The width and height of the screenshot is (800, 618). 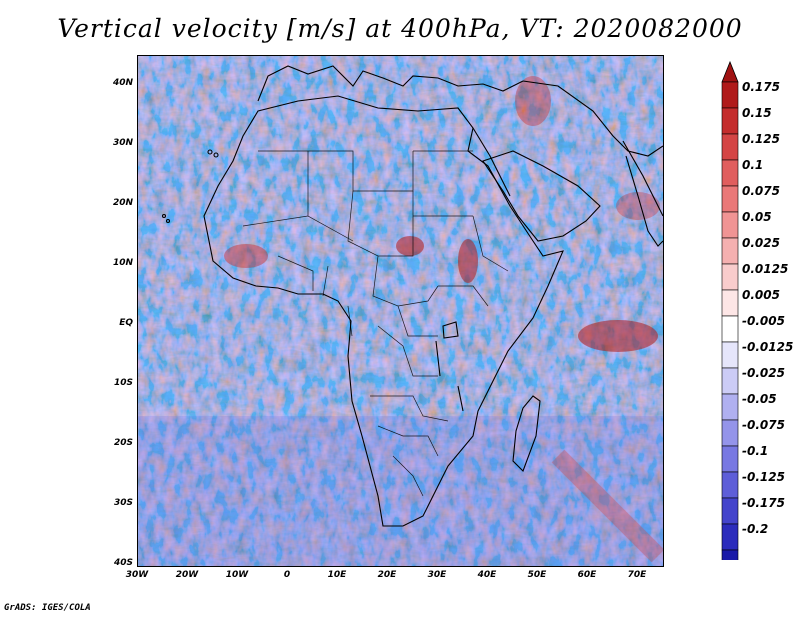 What do you see at coordinates (761, 139) in the screenshot?
I see `colorbar-label: 0.125` at bounding box center [761, 139].